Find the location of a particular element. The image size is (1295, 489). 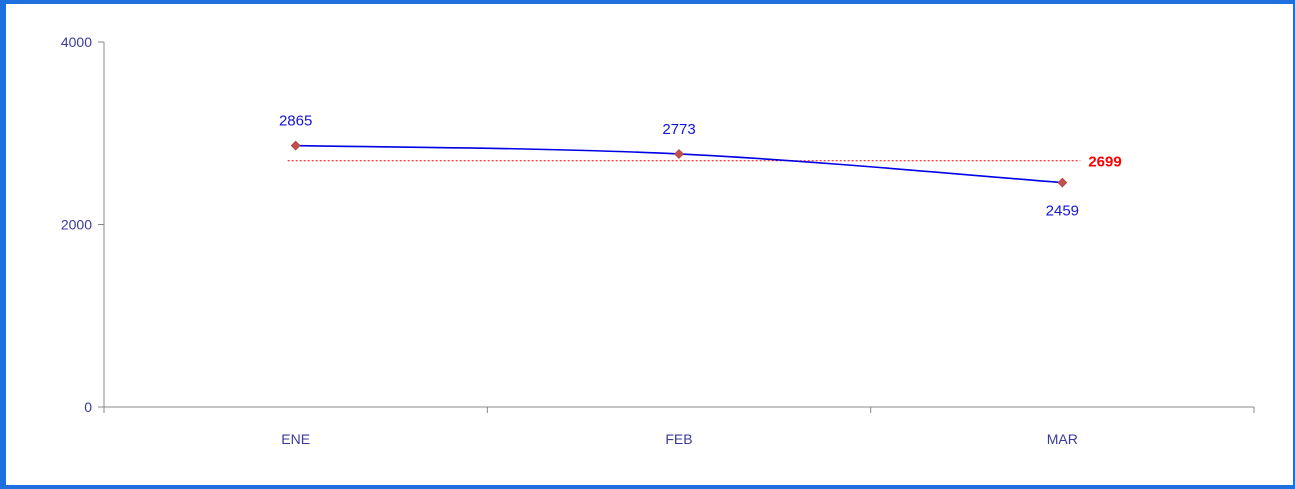

series-group is located at coordinates (679, 164).